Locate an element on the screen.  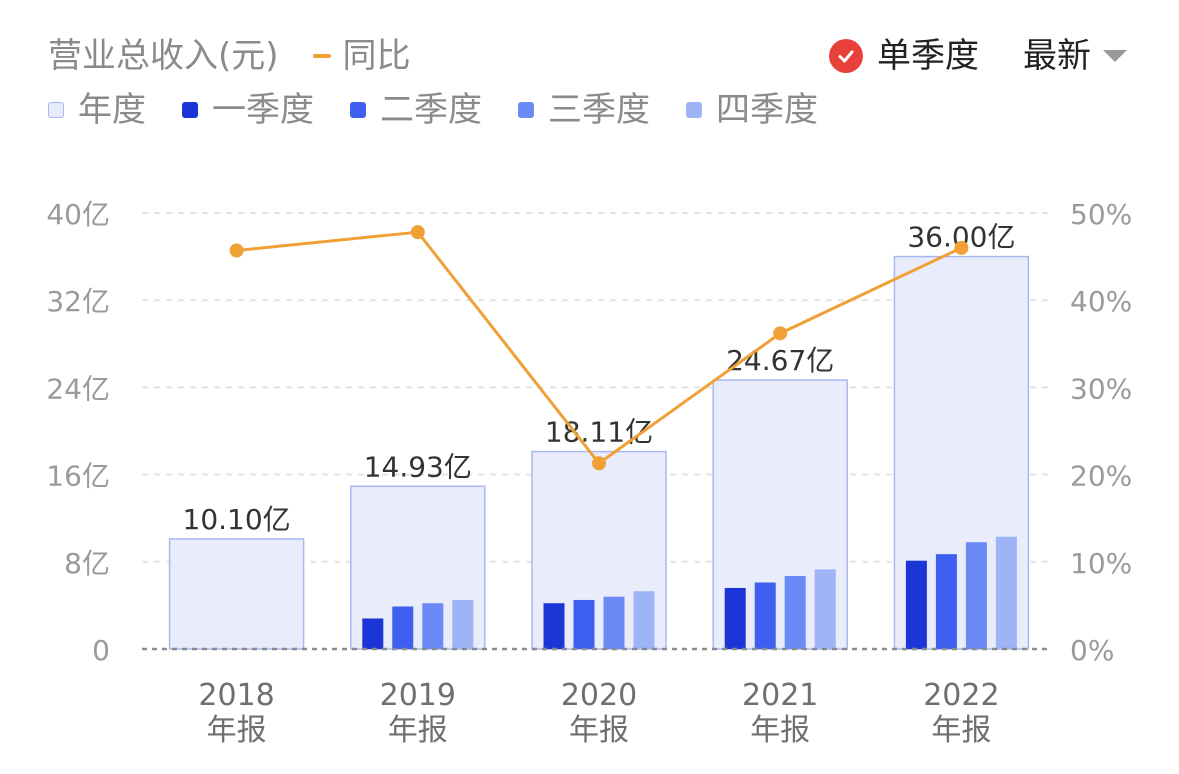
legend-q2: 二季度 is located at coordinates (416, 110).